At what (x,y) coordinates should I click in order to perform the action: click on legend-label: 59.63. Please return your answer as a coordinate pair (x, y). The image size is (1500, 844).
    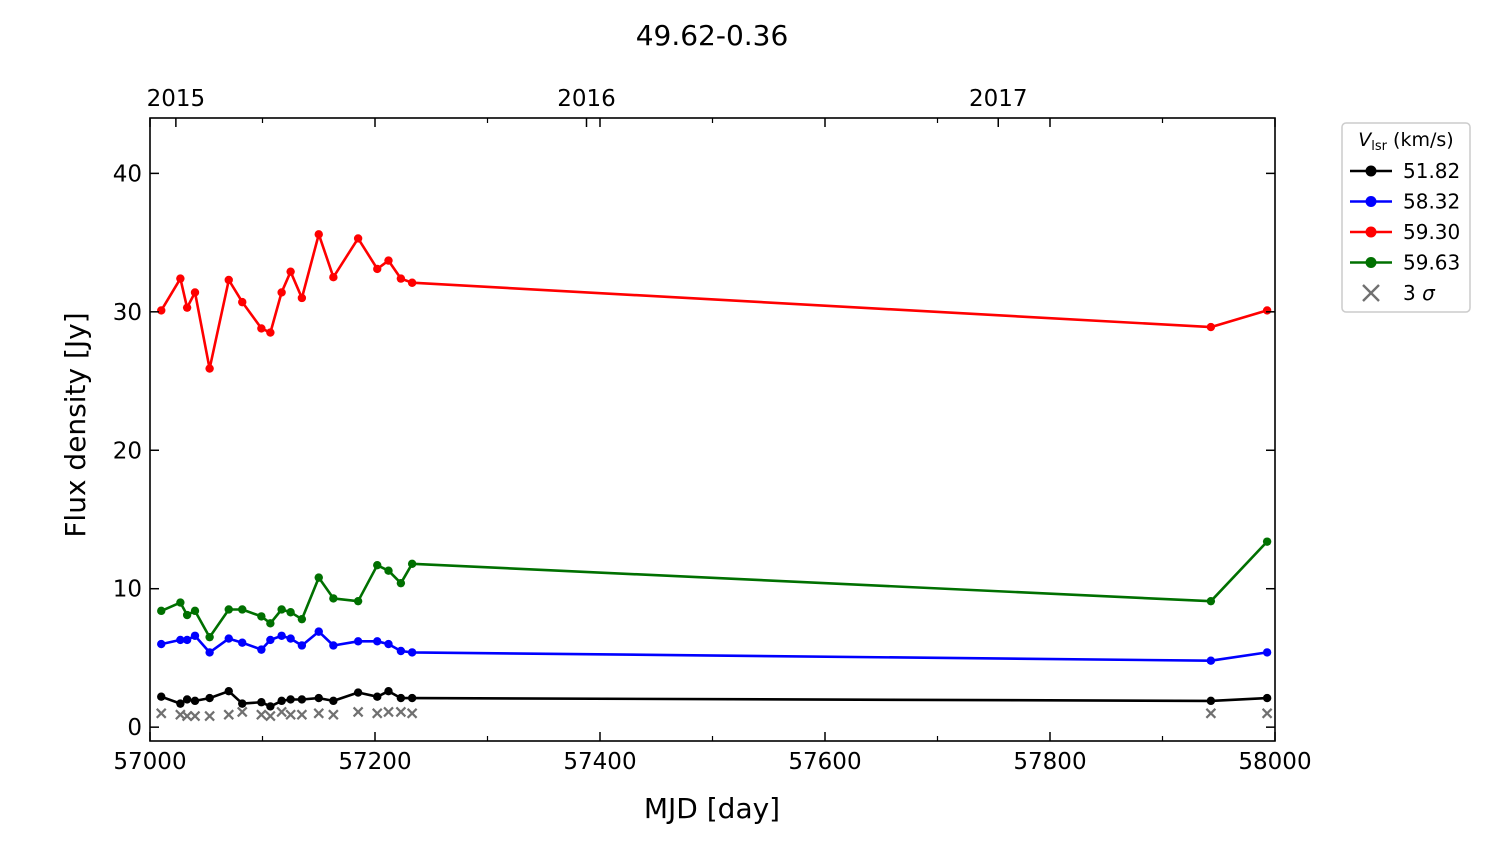
    Looking at the image, I should click on (1431, 263).